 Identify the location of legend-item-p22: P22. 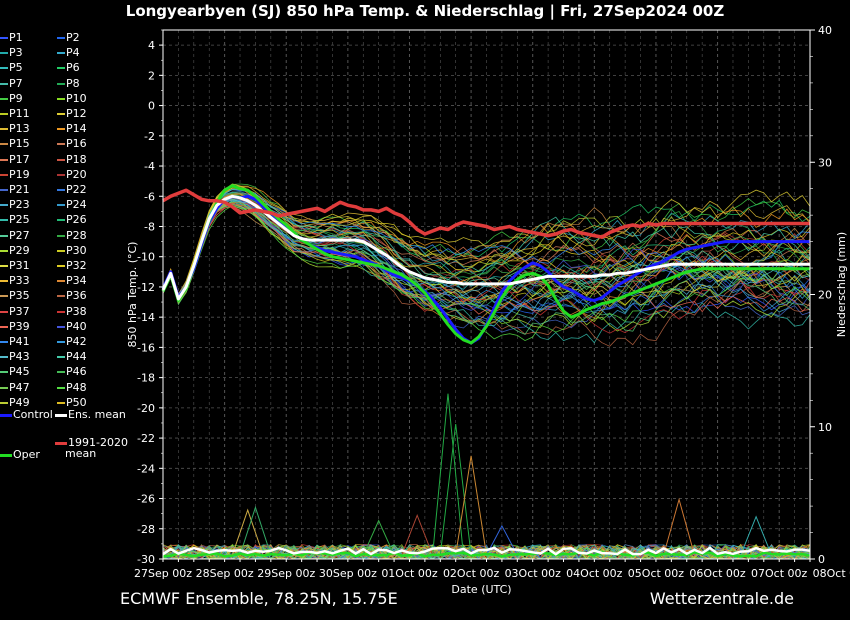
(72, 190).